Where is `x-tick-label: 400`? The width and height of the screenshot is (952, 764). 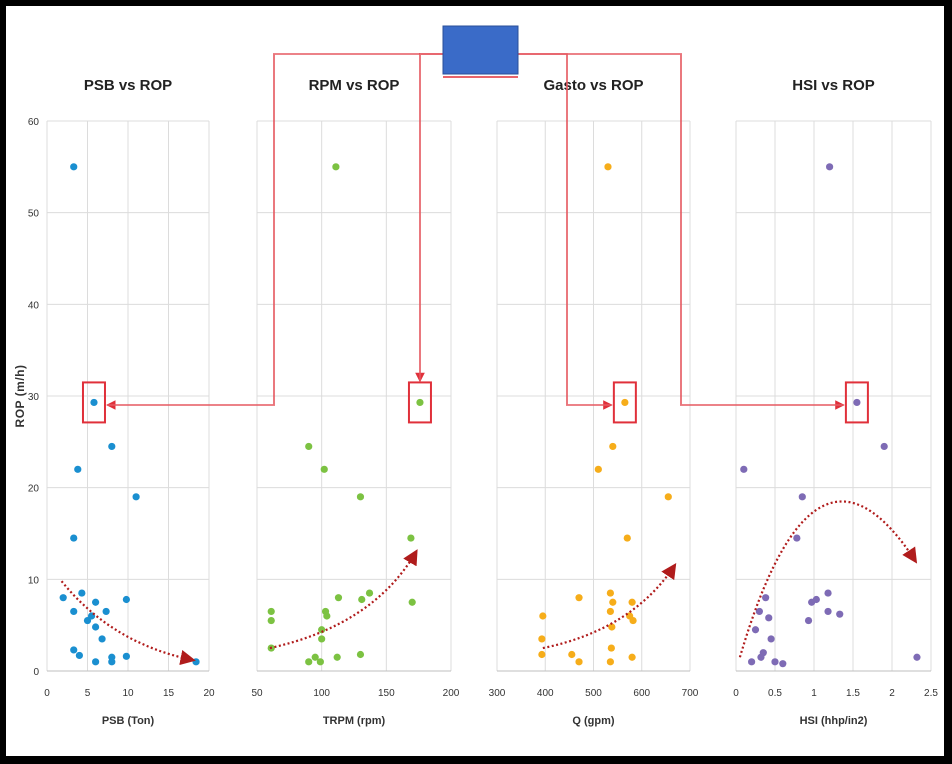
x-tick-label: 400 is located at coordinates (545, 693).